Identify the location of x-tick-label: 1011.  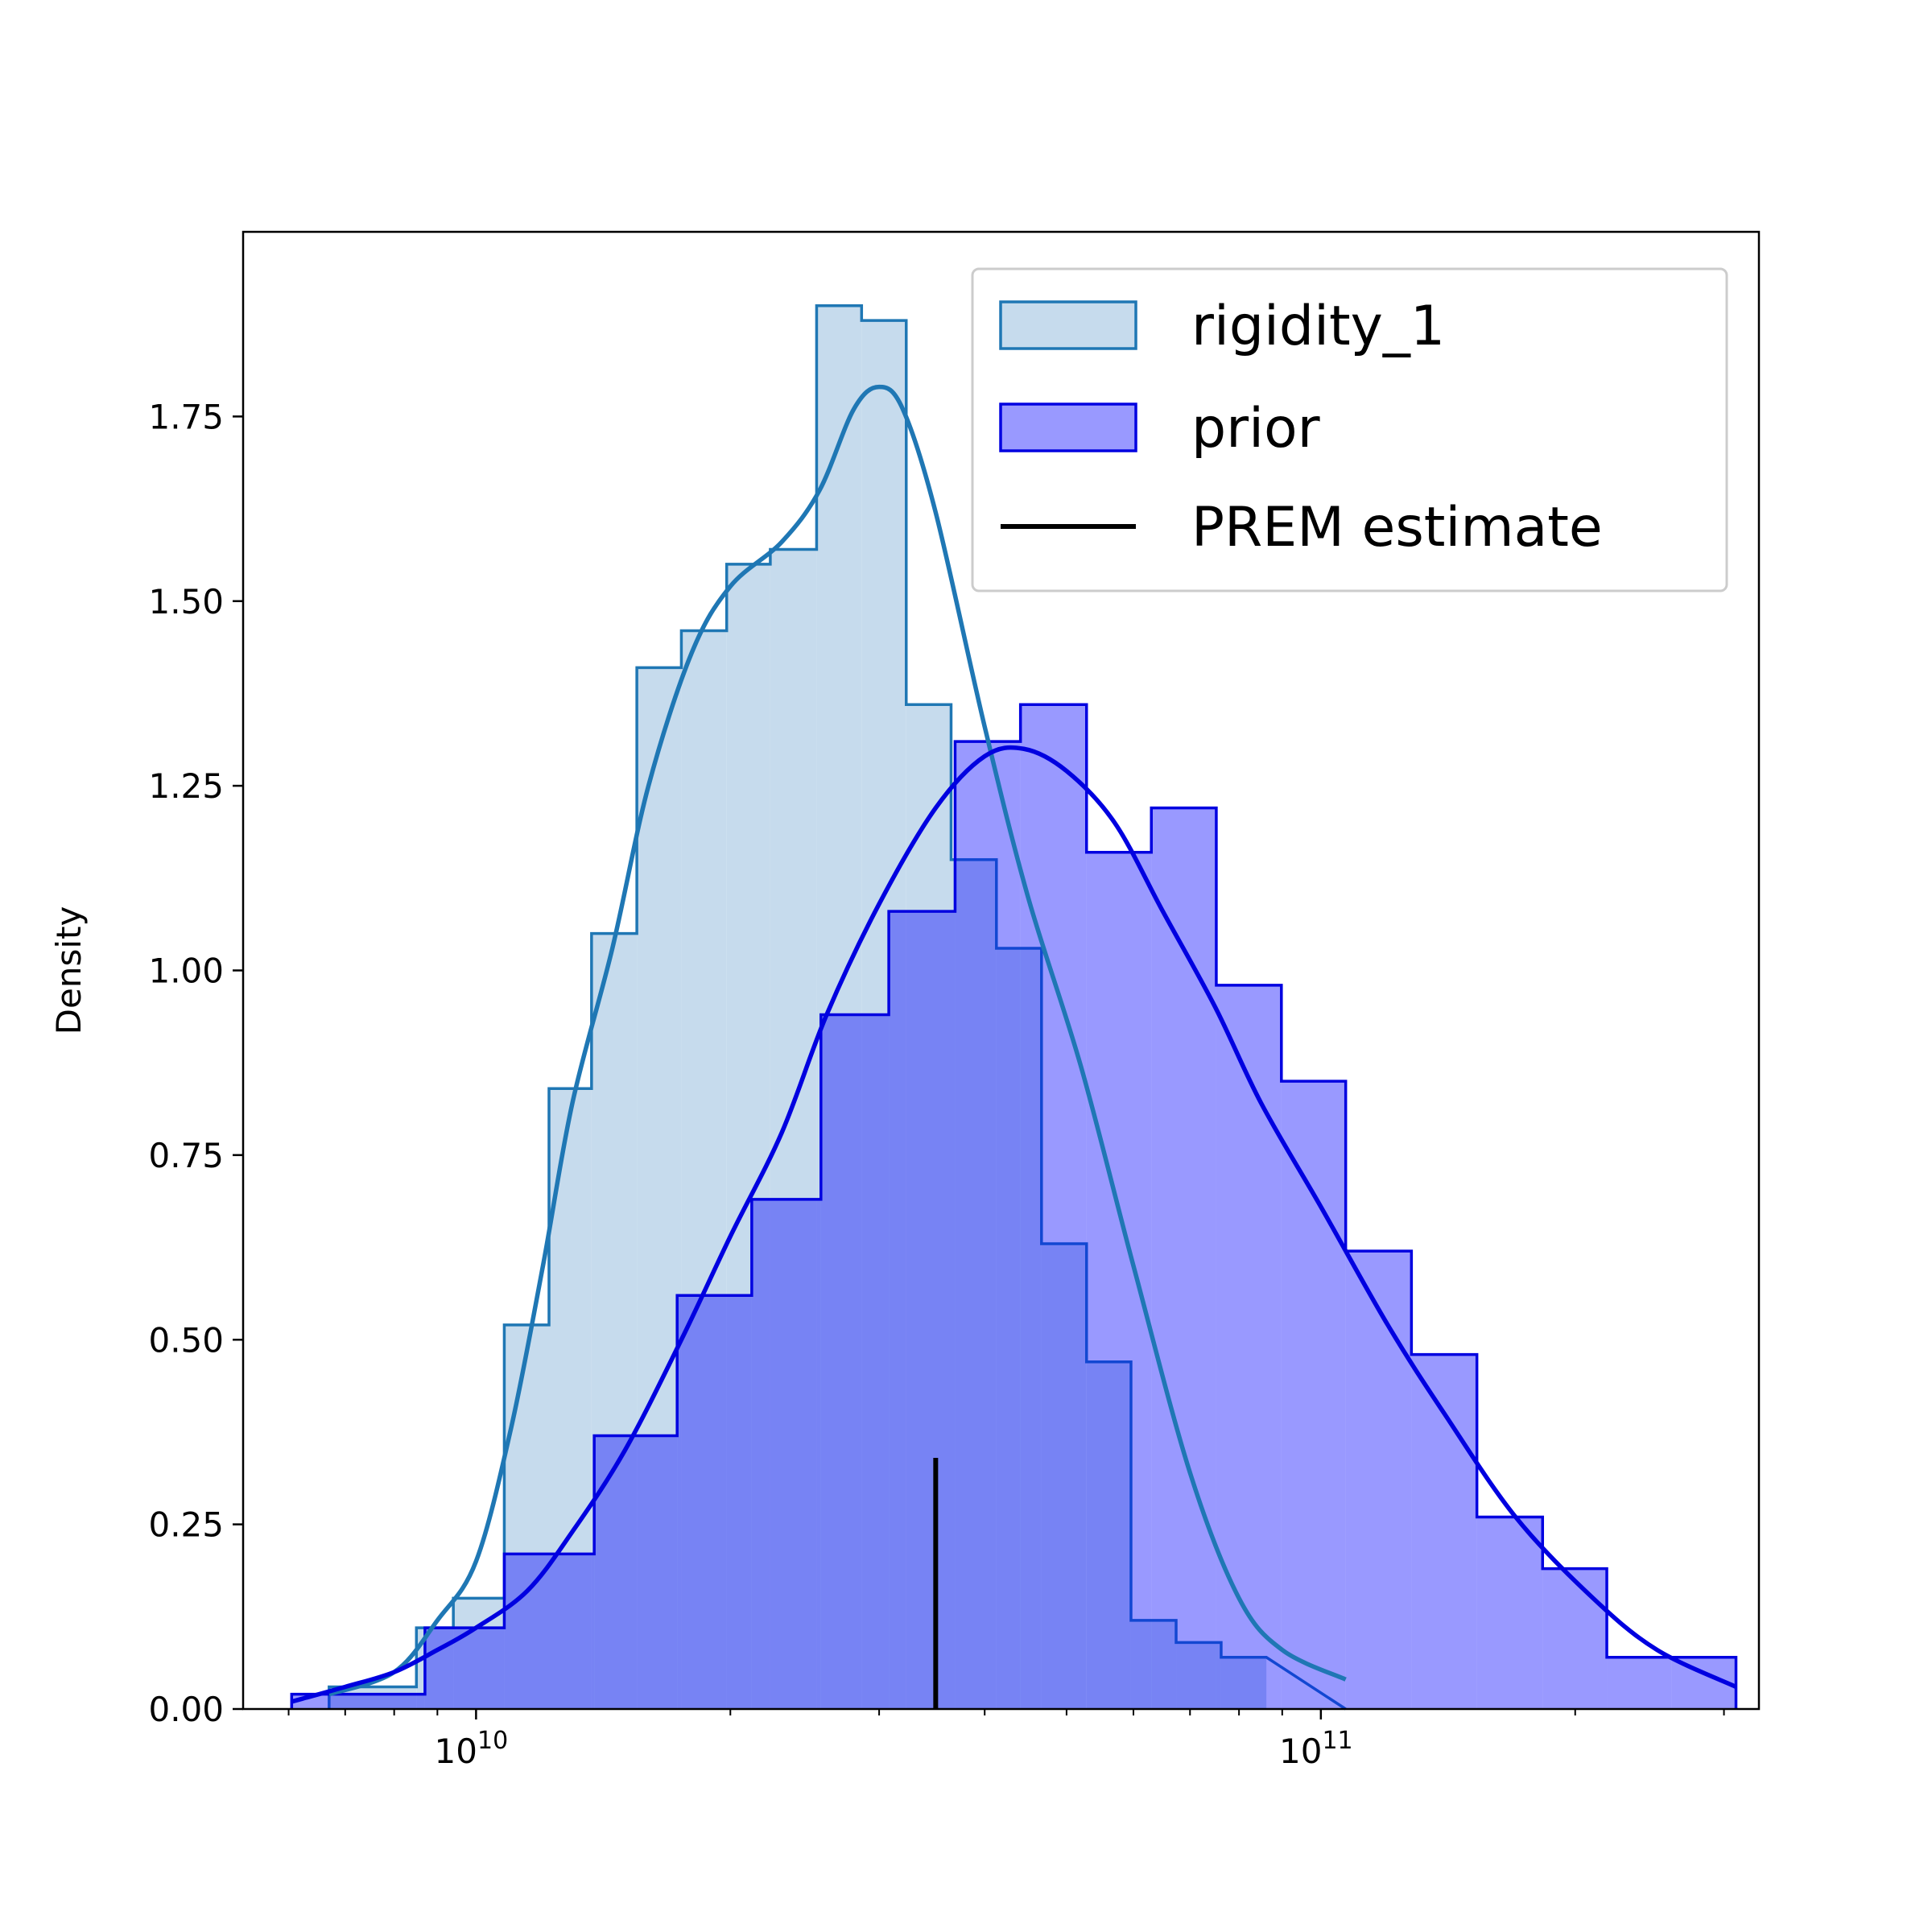
(1316, 1749).